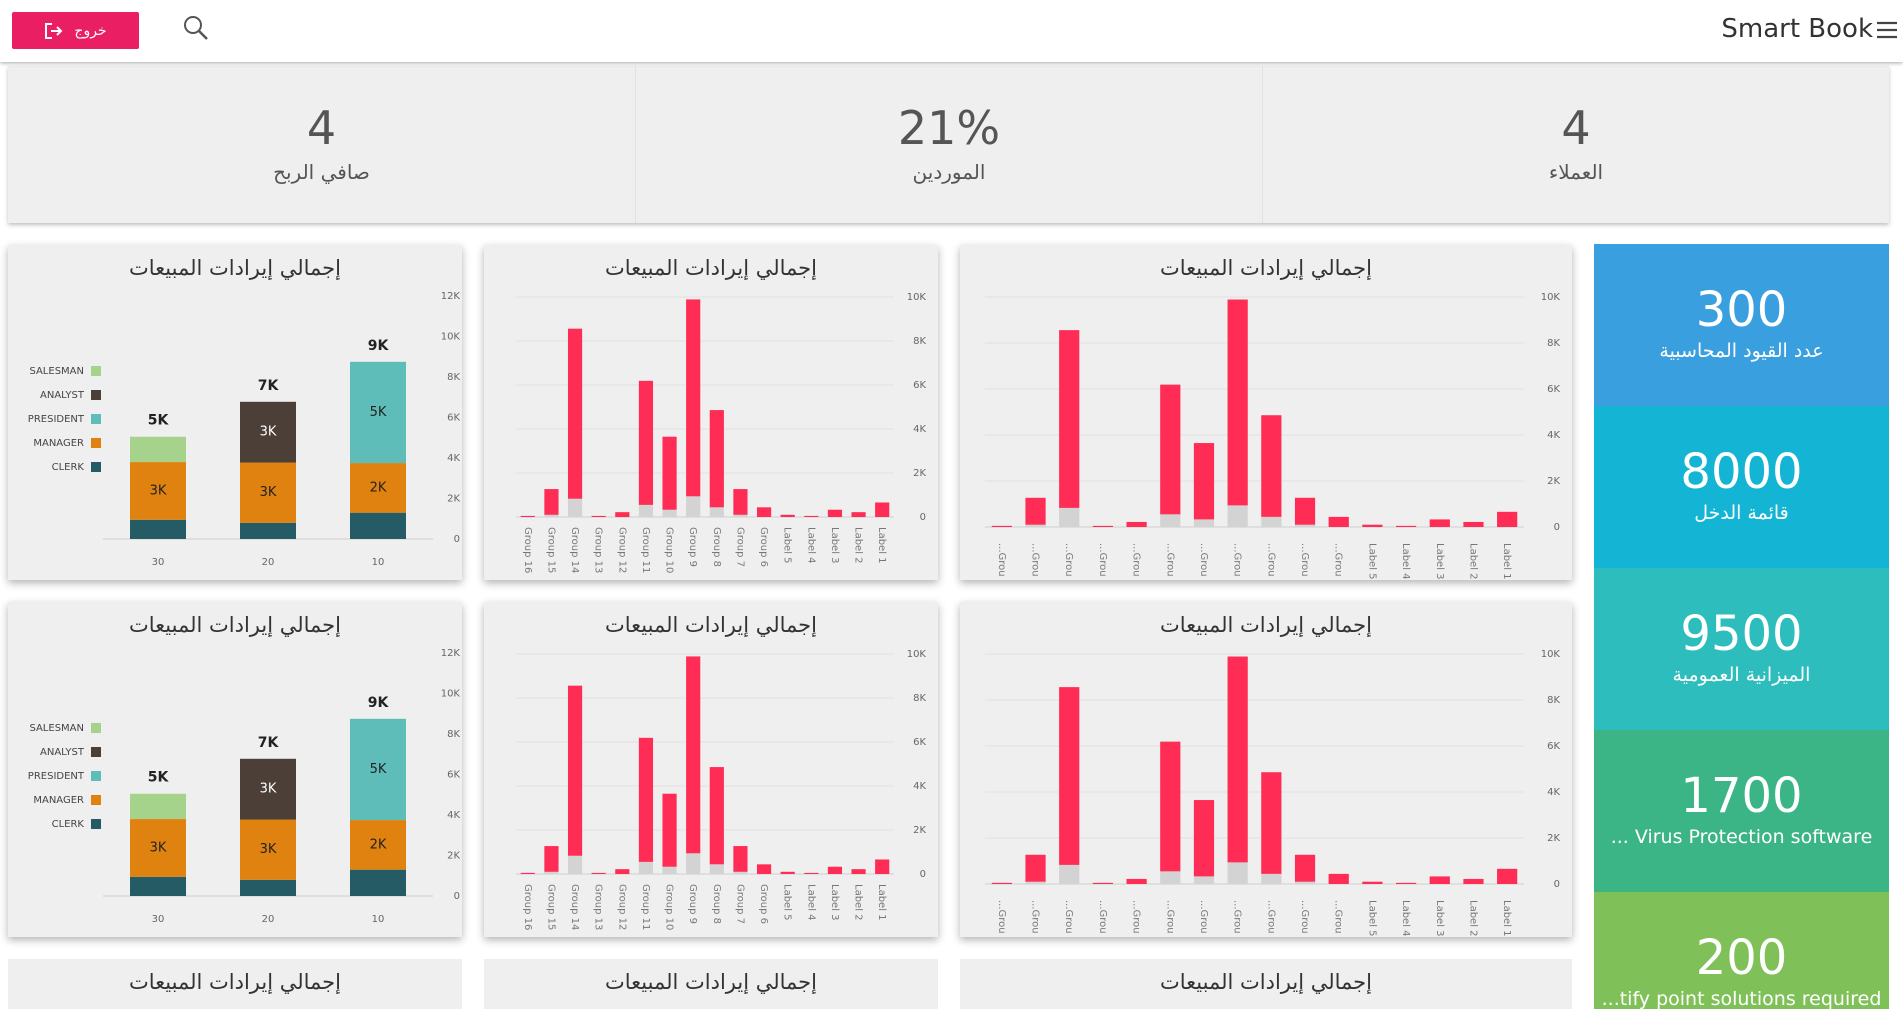 The image size is (1903, 1009). What do you see at coordinates (268, 919) in the screenshot?
I see `x-tick-label: 20` at bounding box center [268, 919].